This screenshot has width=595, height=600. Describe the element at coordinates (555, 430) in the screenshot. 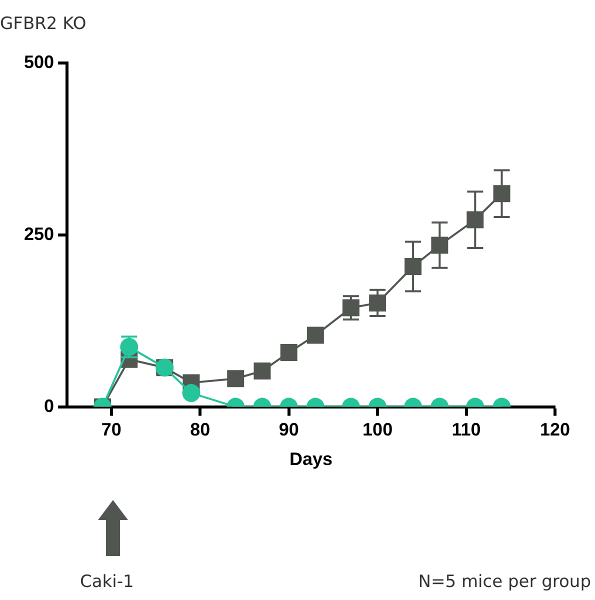

I see `x-tick-label: 120` at that location.